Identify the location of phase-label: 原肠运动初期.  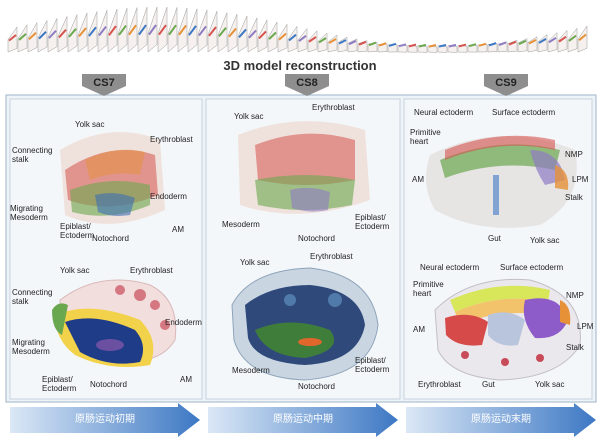
(105, 419).